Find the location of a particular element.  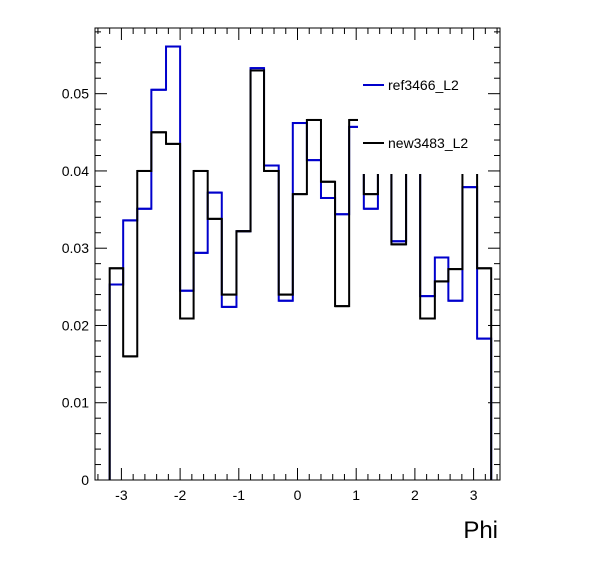

x-tick-label: 3 is located at coordinates (474, 495).